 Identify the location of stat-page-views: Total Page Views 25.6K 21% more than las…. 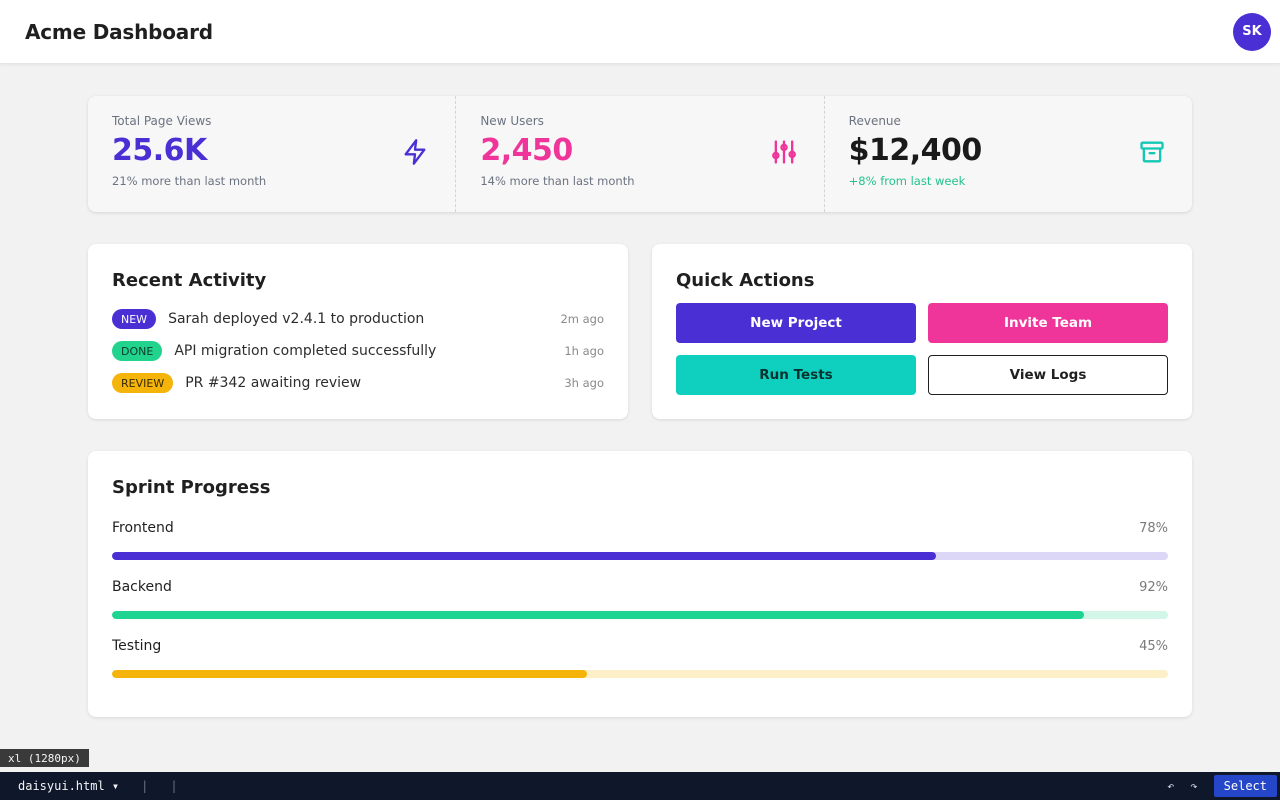
(271, 154).